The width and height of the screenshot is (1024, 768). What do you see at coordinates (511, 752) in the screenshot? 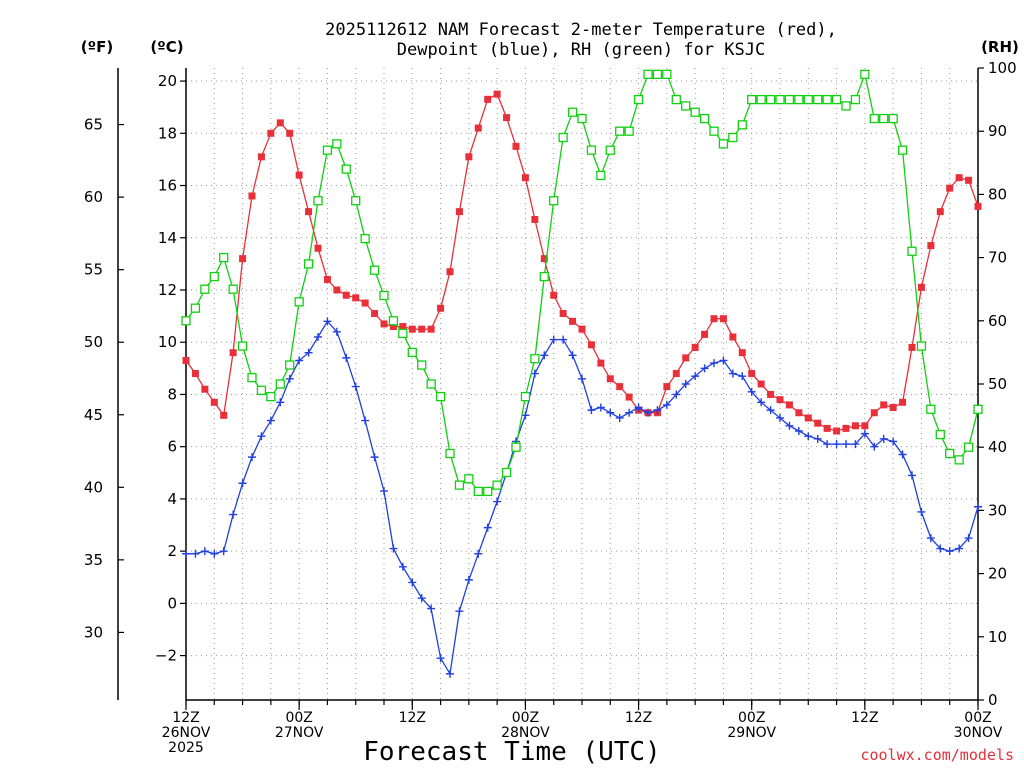
I see `x-axis-label: Forecast Time (UTC)` at bounding box center [511, 752].